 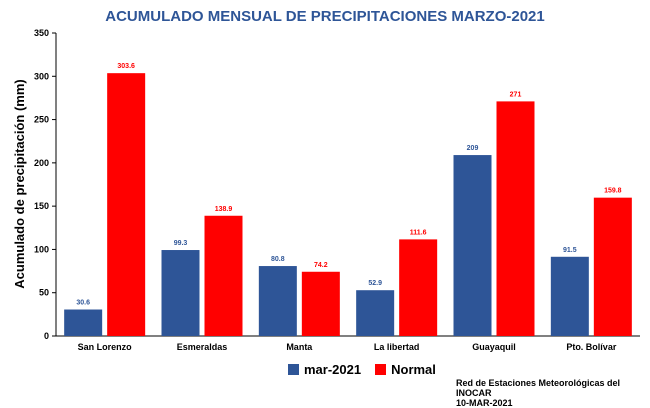 What do you see at coordinates (41, 163) in the screenshot?
I see `y-tick-label: 200` at bounding box center [41, 163].